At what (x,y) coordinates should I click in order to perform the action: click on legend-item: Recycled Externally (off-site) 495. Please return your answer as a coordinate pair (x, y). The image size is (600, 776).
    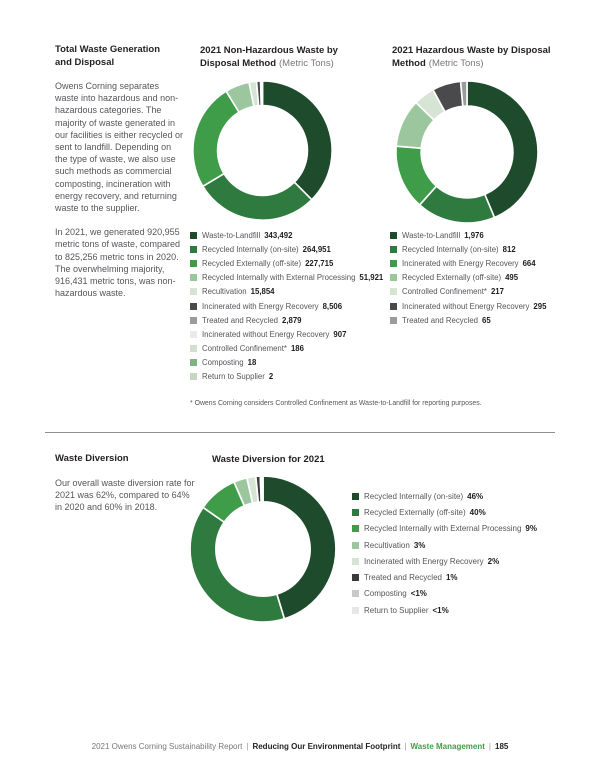
    Looking at the image, I should click on (468, 278).